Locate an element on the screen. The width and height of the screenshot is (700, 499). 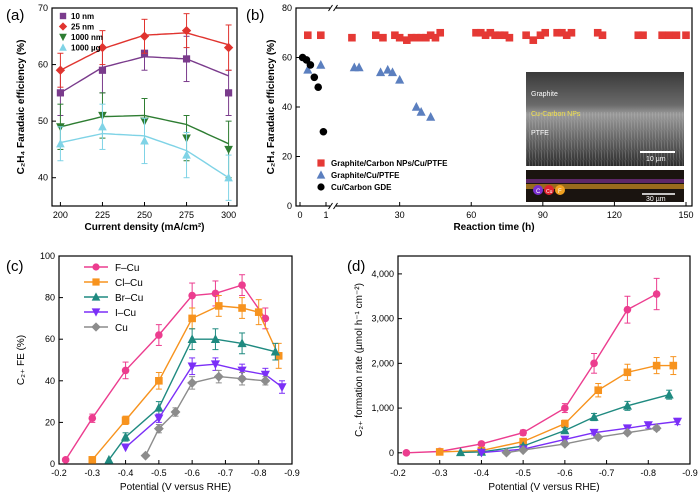
a-legend-label: 1000 µg is located at coordinates (86, 48).